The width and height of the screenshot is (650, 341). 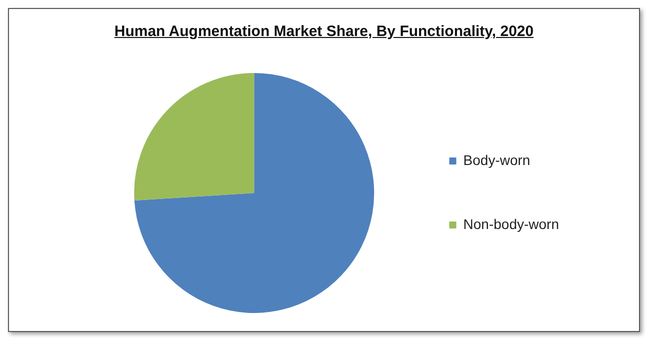 I want to click on chart-title: Human Augmentation Market Share, By Functionality, 2020, so click(x=324, y=32).